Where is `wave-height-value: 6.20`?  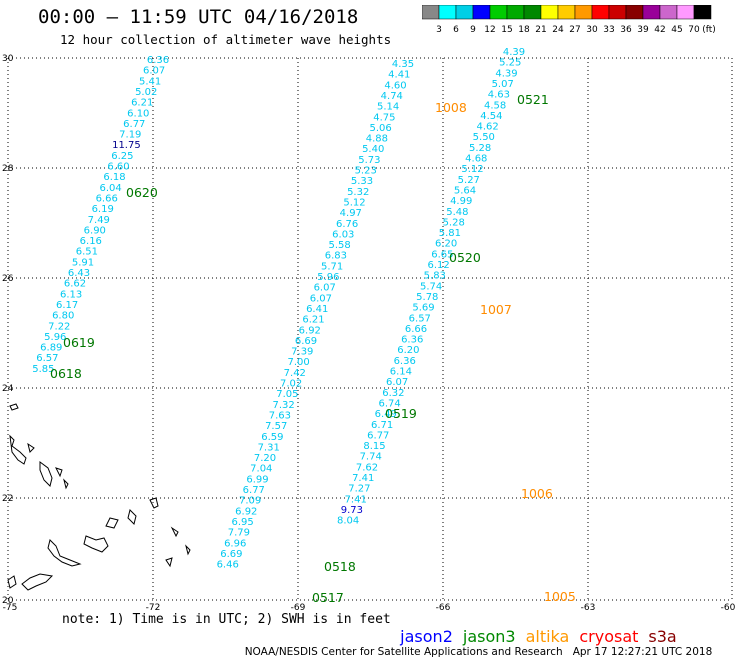
wave-height-value: 6.20 is located at coordinates (446, 244).